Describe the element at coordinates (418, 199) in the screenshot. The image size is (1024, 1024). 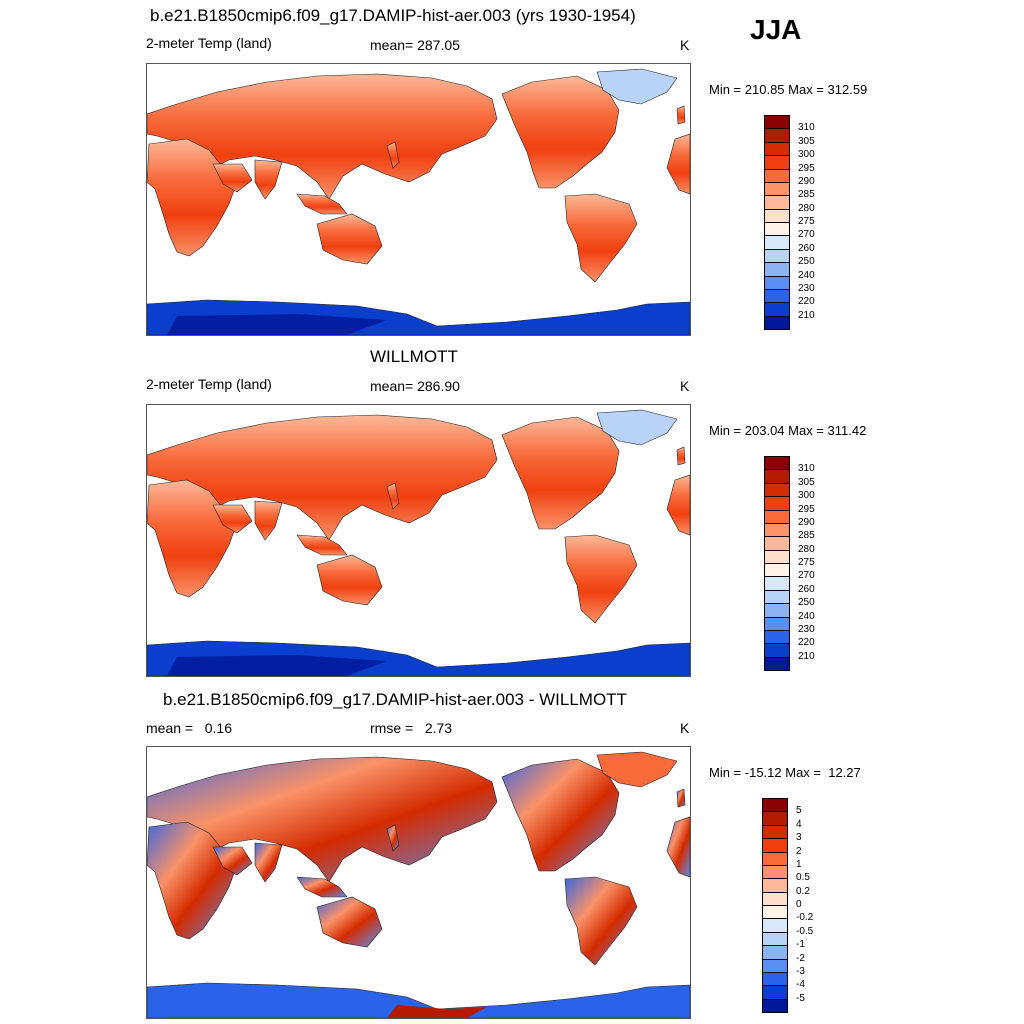
I see `panel-1-map` at that location.